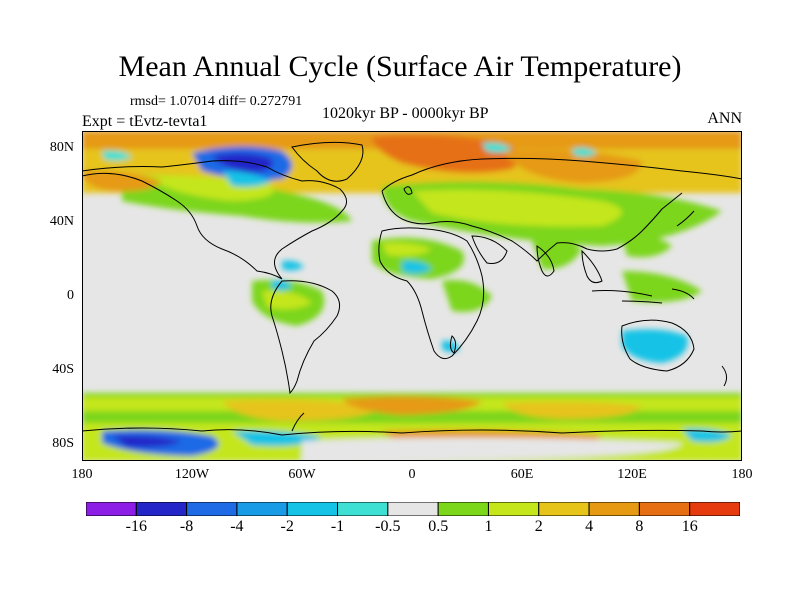 This screenshot has width=800, height=600. Describe the element at coordinates (293, 265) in the screenshot. I see `caribbean-cyan` at that location.